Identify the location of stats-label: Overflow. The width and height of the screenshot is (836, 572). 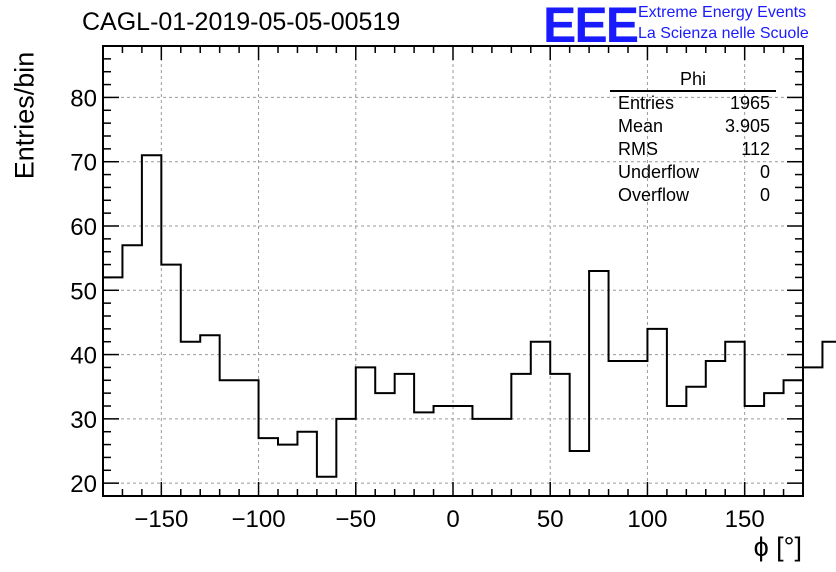
(654, 195).